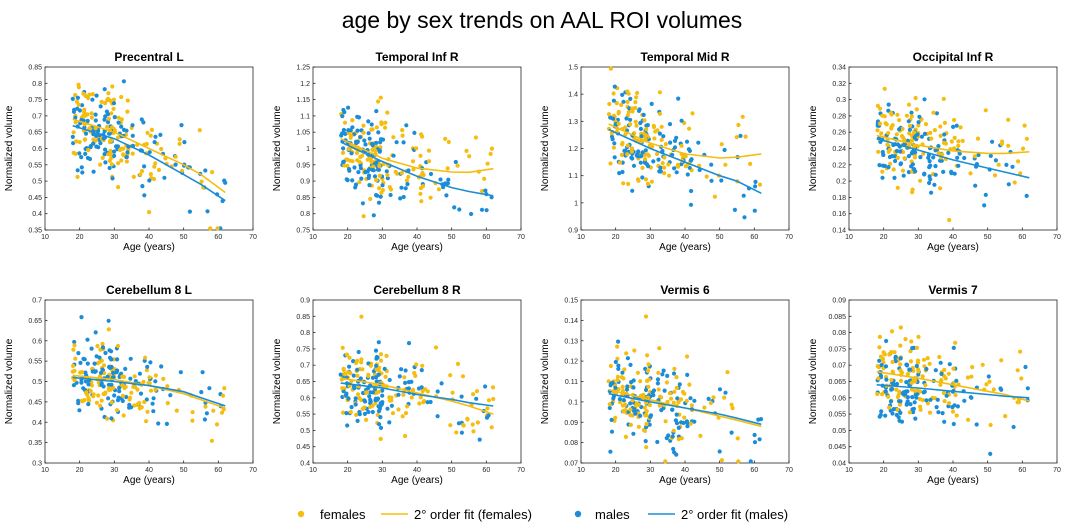  Describe the element at coordinates (839, 333) in the screenshot. I see `y-tick-label: 0.08` at that location.